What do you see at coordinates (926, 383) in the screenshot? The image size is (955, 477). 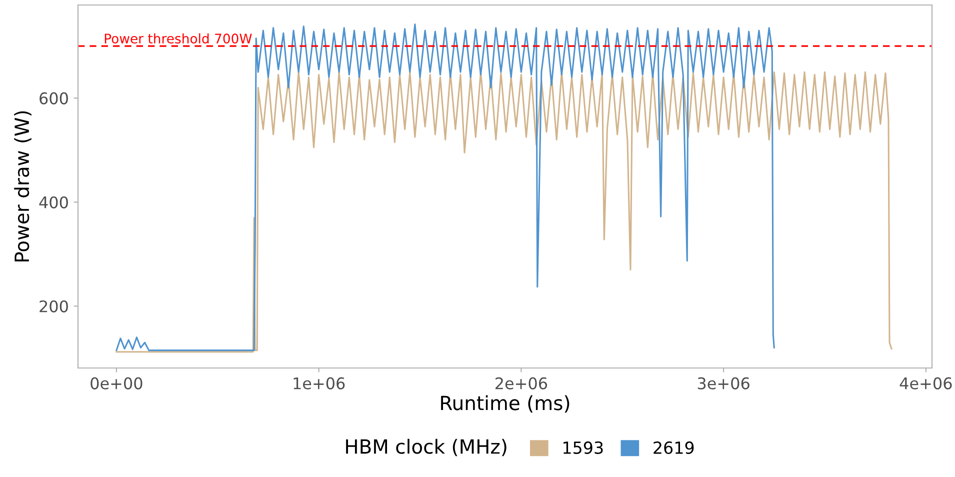 I see `x-tick-label: 4e+06` at bounding box center [926, 383].